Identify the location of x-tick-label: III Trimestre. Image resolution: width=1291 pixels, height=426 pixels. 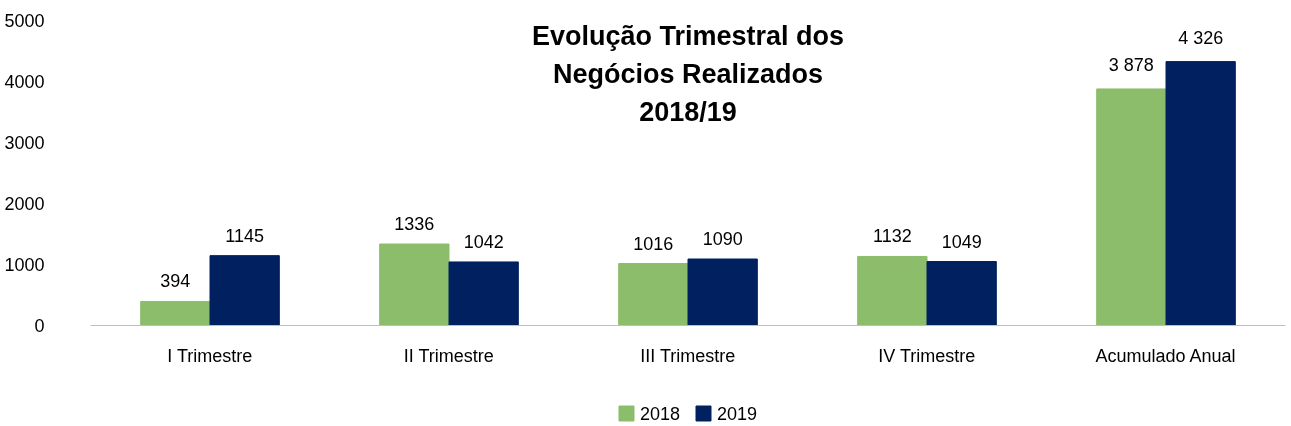
(688, 355).